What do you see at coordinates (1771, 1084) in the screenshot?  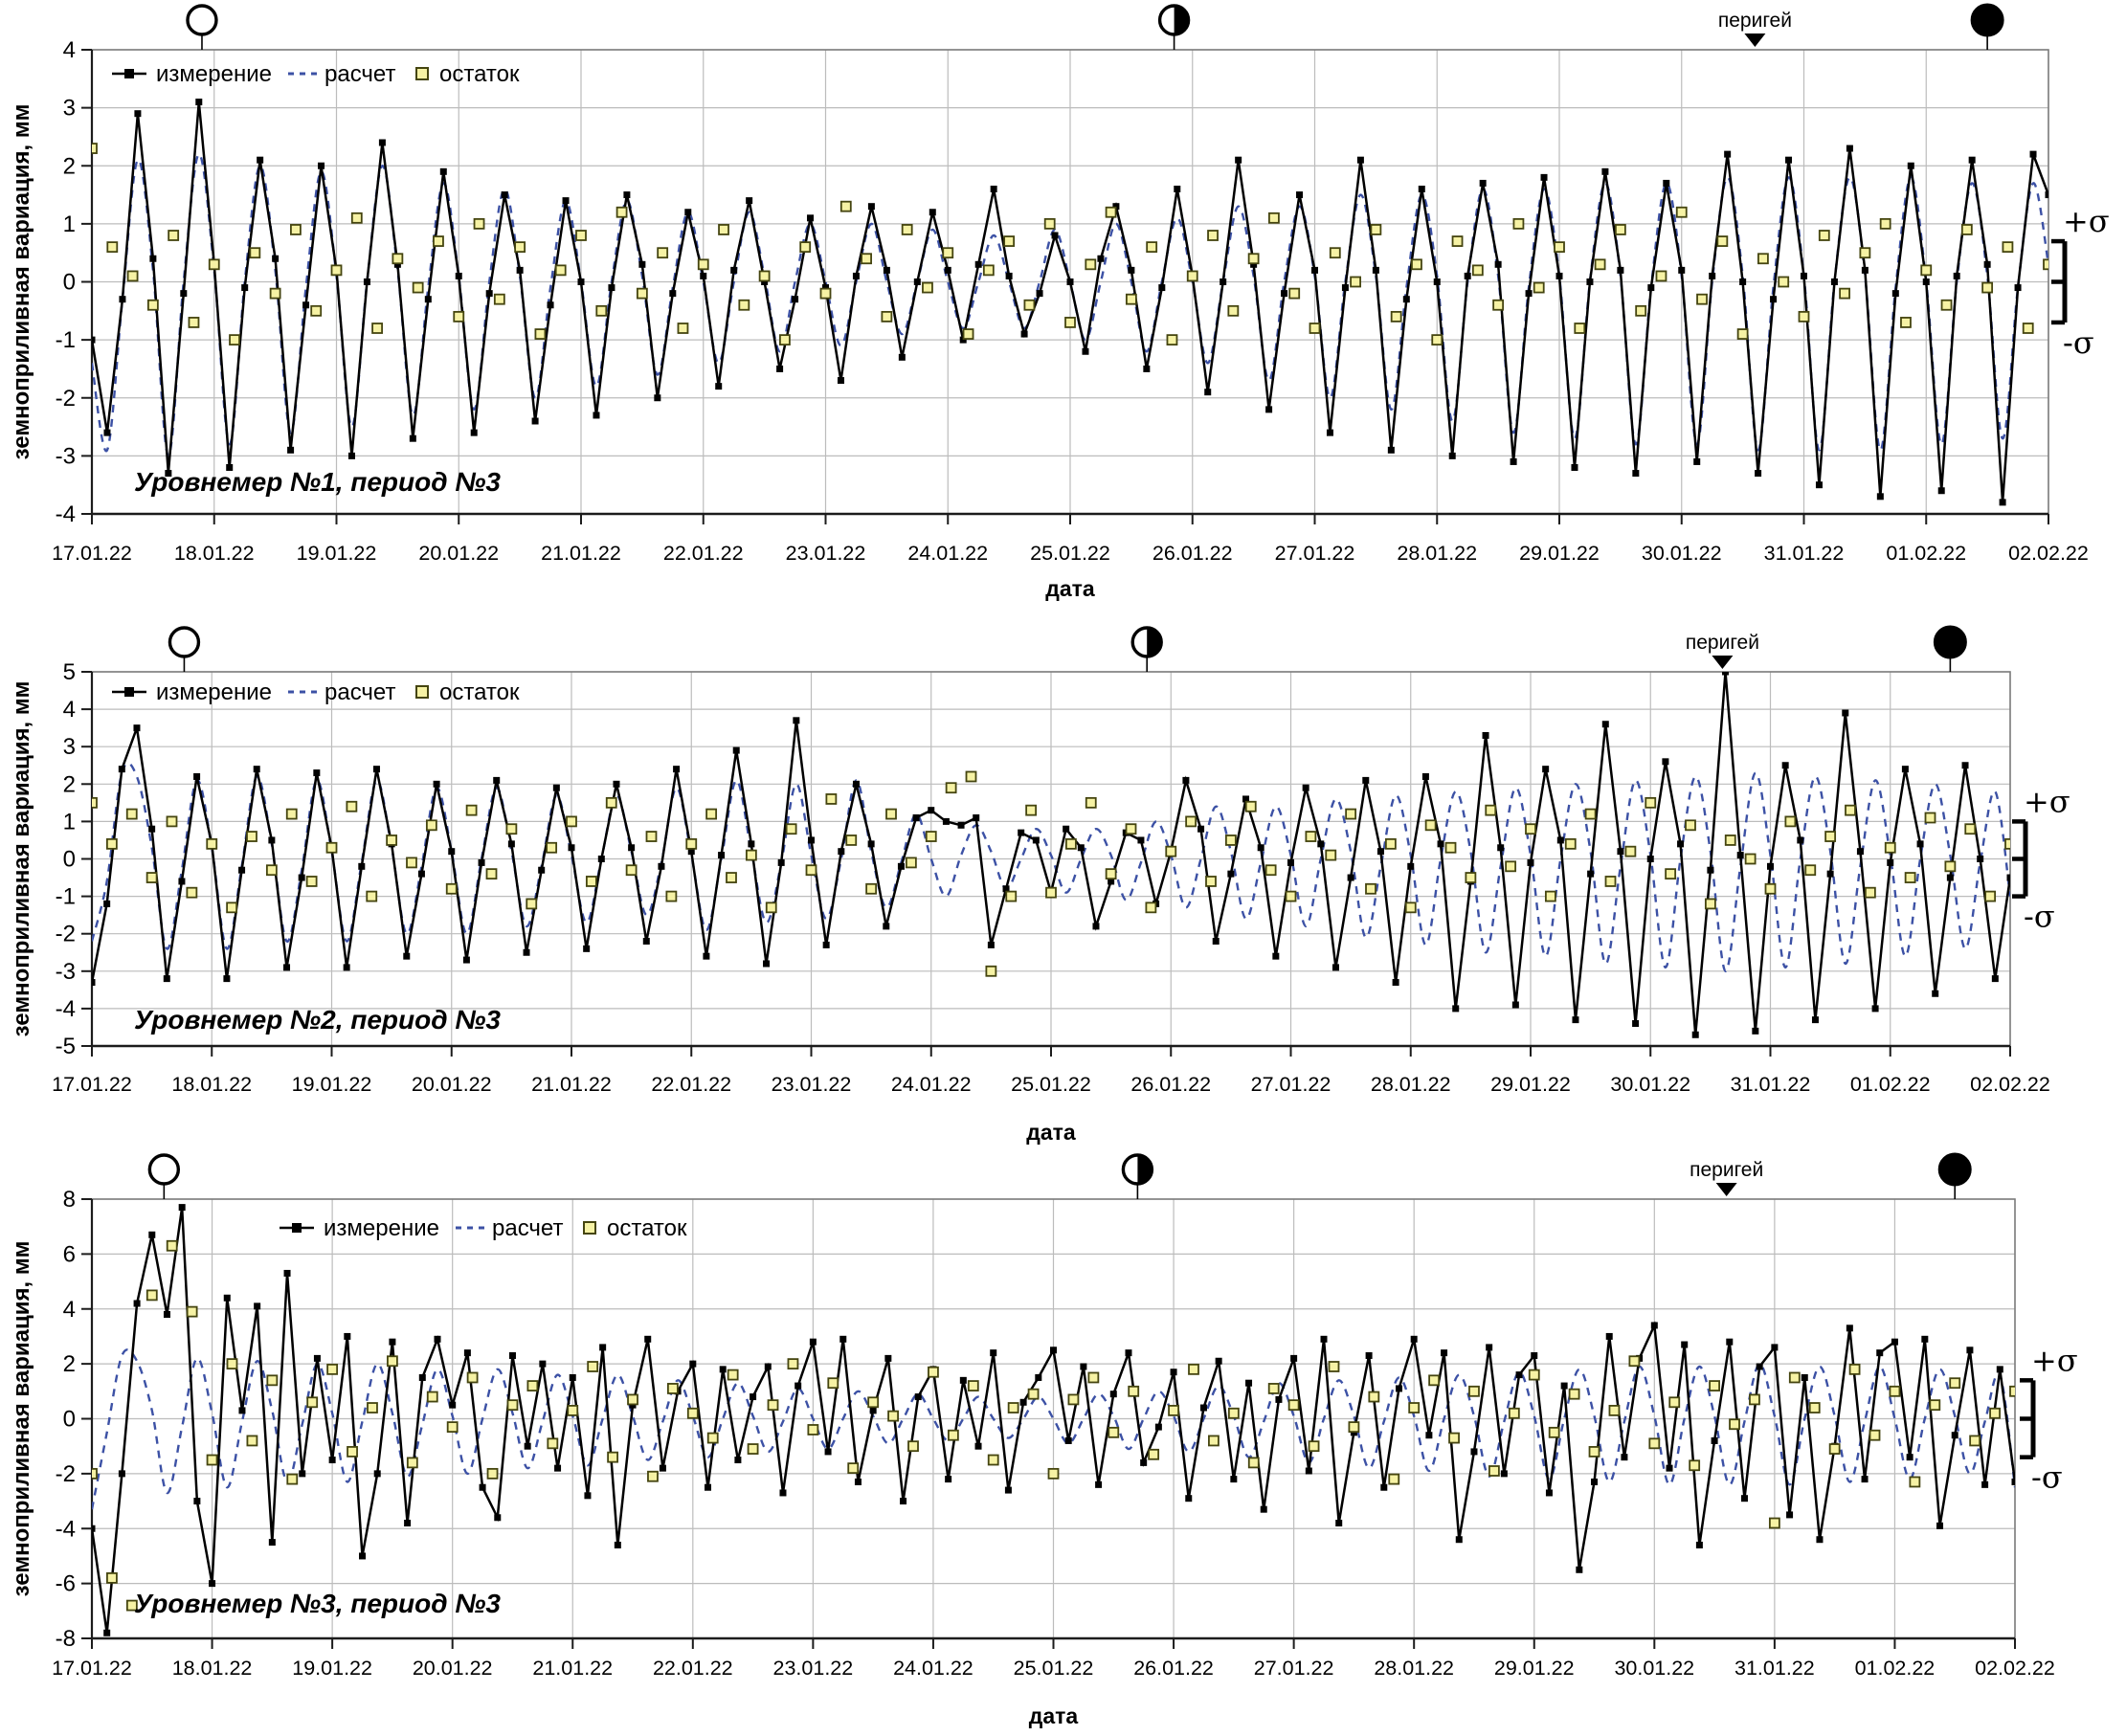 I see `x-tick-label: 31.01.22` at bounding box center [1771, 1084].